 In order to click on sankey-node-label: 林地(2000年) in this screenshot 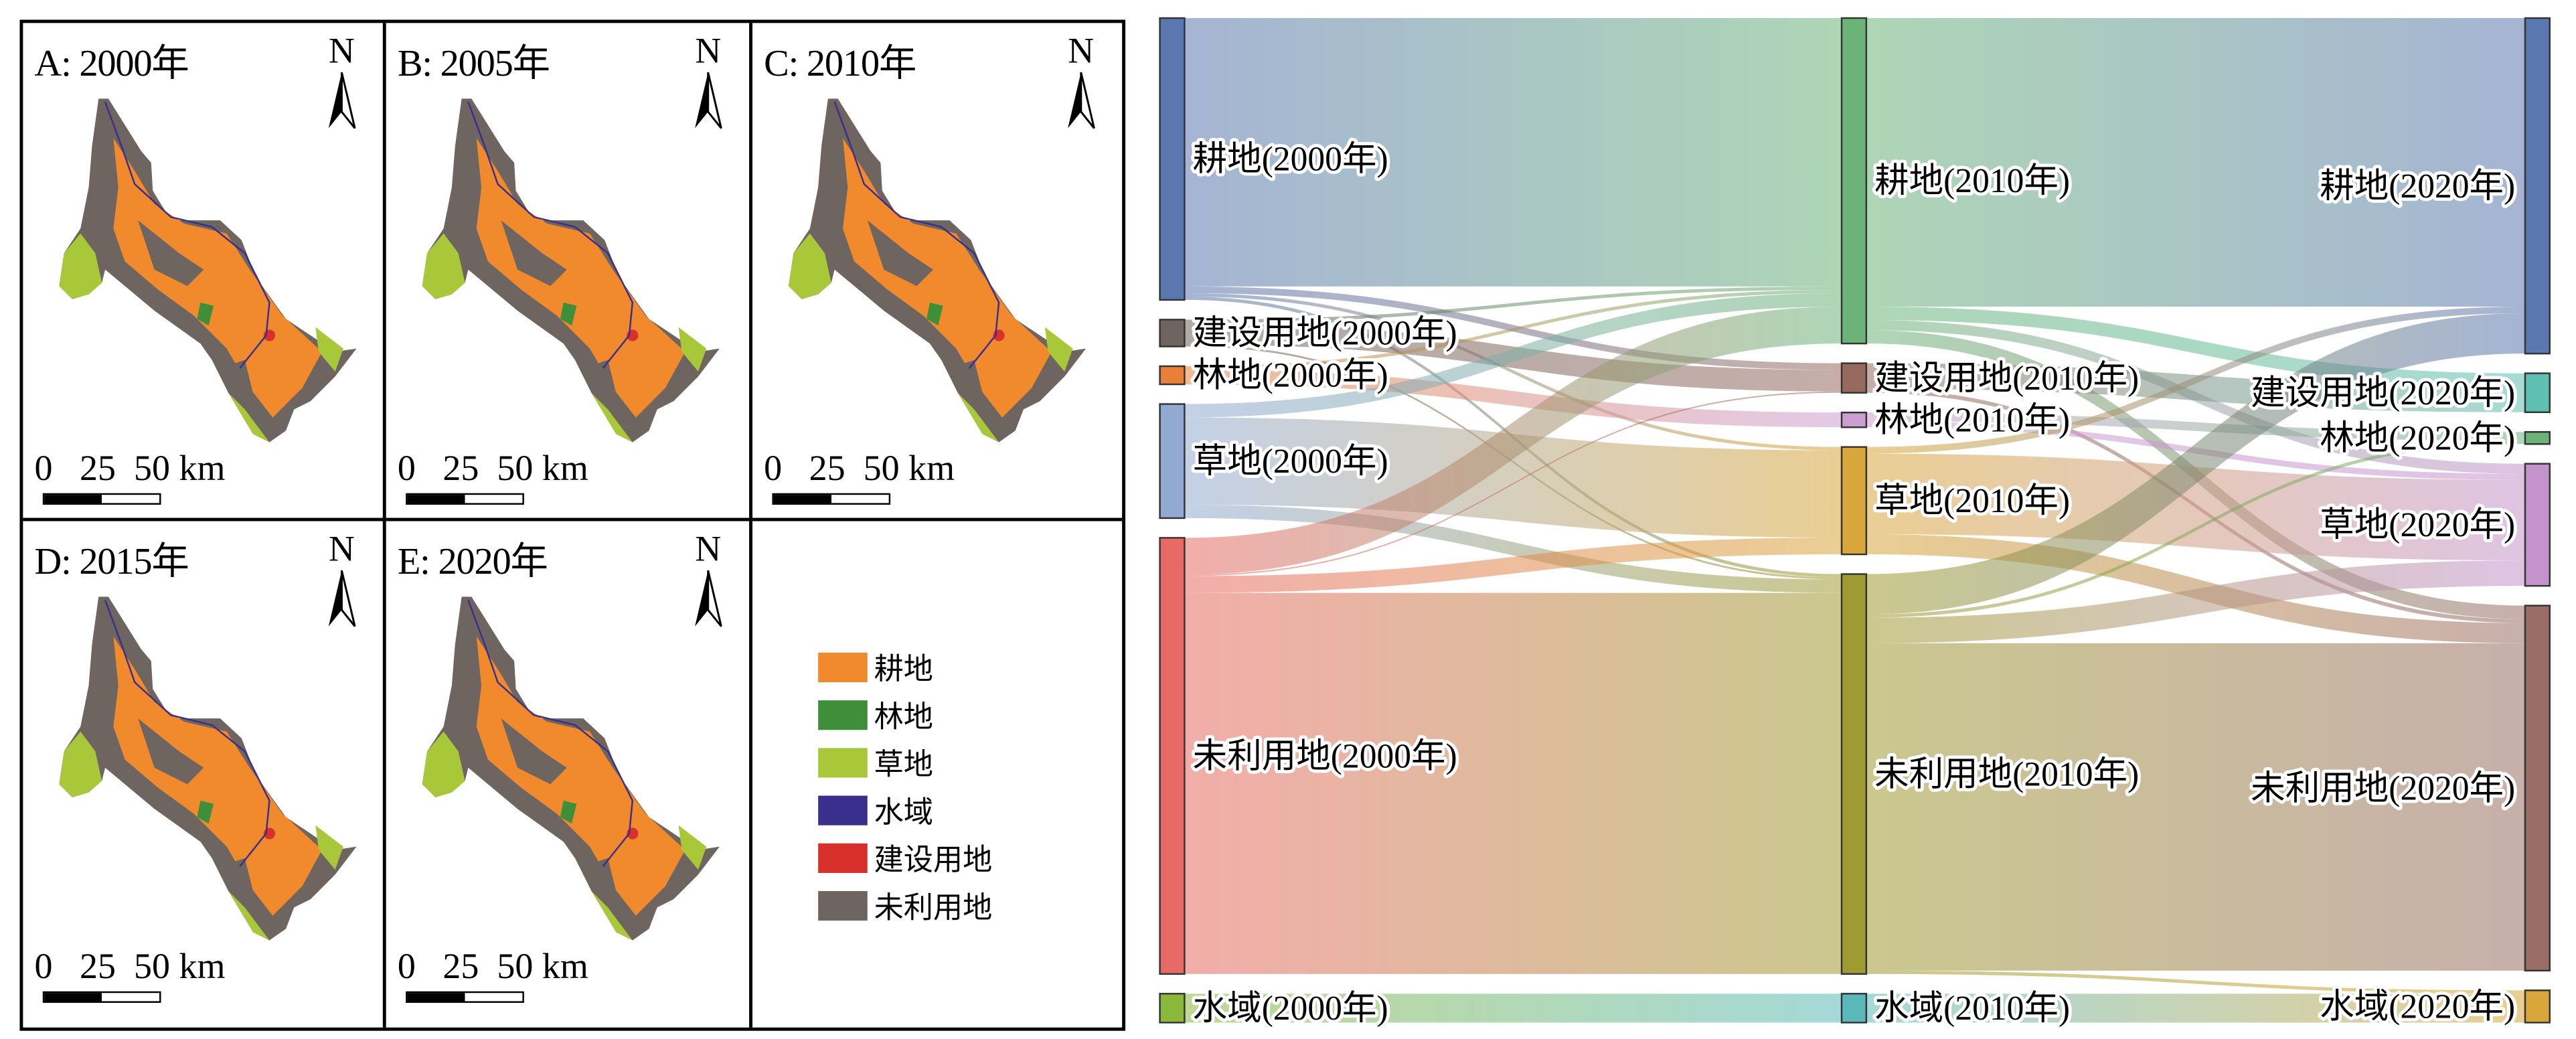, I will do `click(1291, 376)`.